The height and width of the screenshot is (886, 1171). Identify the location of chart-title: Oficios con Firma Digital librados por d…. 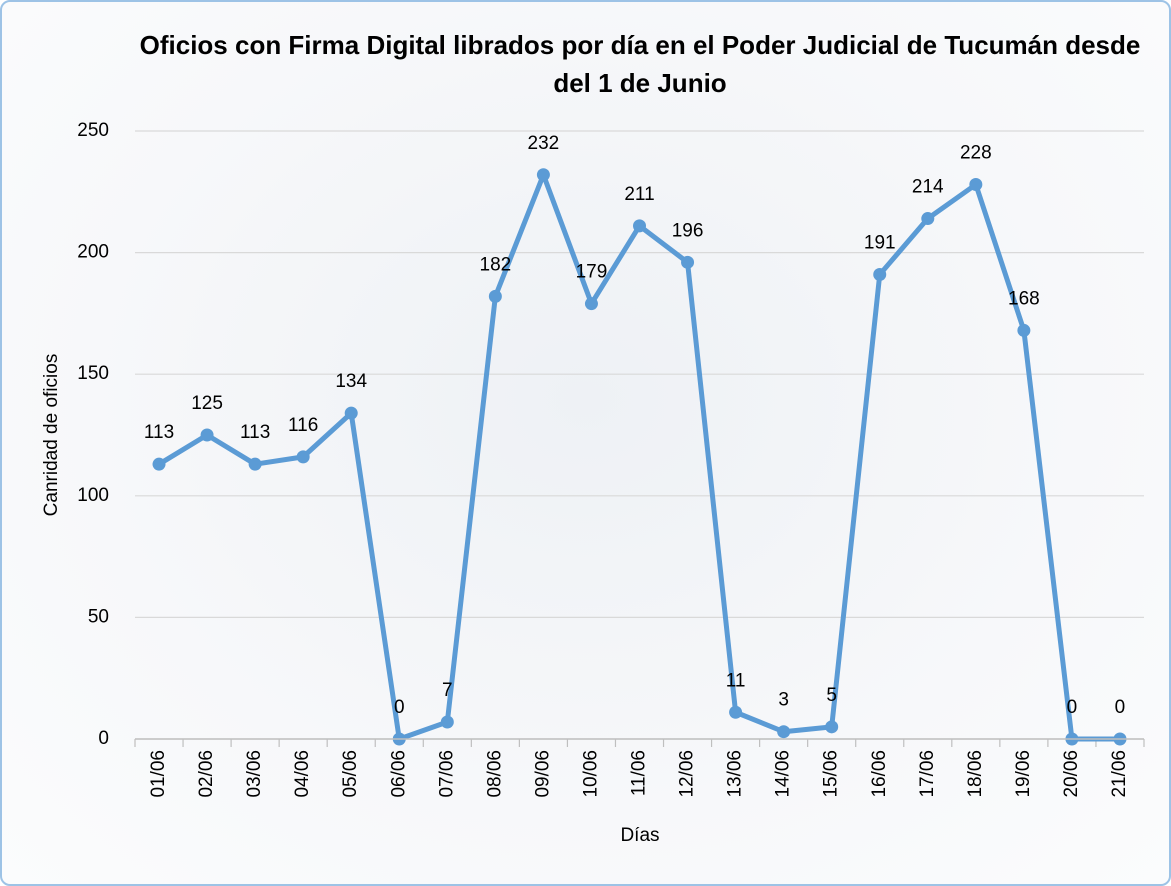
(640, 64).